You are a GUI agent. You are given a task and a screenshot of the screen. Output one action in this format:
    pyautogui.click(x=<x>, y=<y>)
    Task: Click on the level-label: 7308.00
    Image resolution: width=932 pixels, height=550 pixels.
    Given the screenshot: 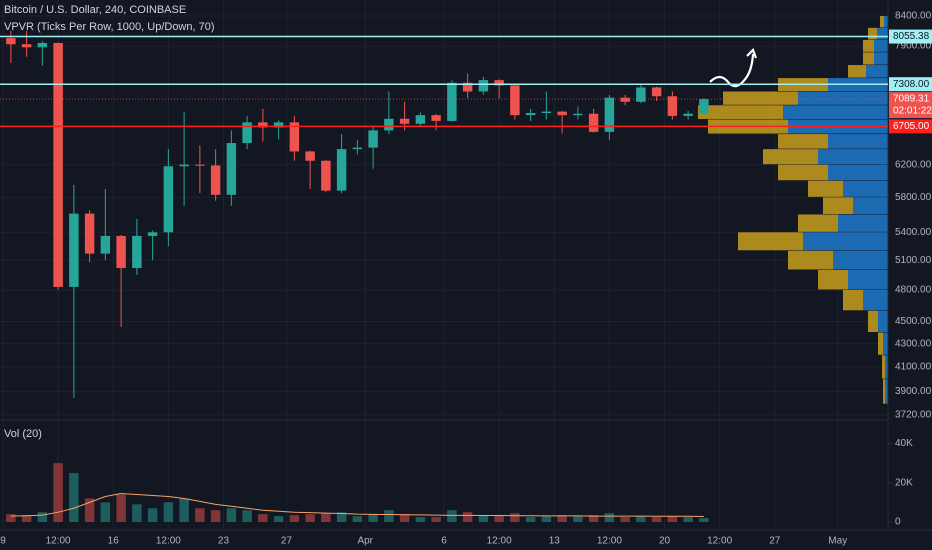 What is the action you would take?
    pyautogui.click(x=911, y=84)
    